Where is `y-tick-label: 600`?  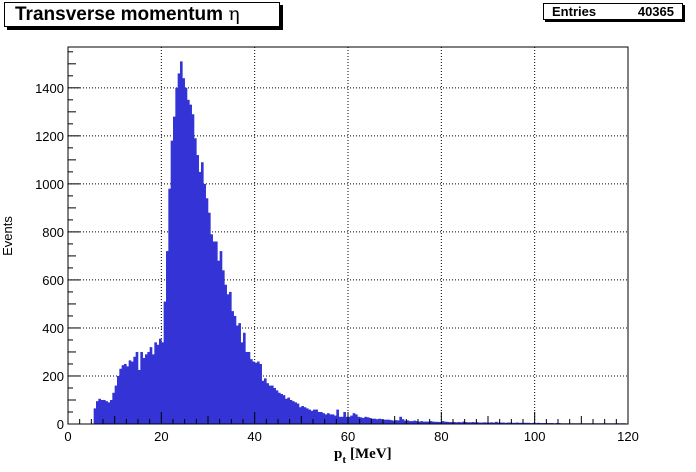 y-tick-label: 600 is located at coordinates (53, 280).